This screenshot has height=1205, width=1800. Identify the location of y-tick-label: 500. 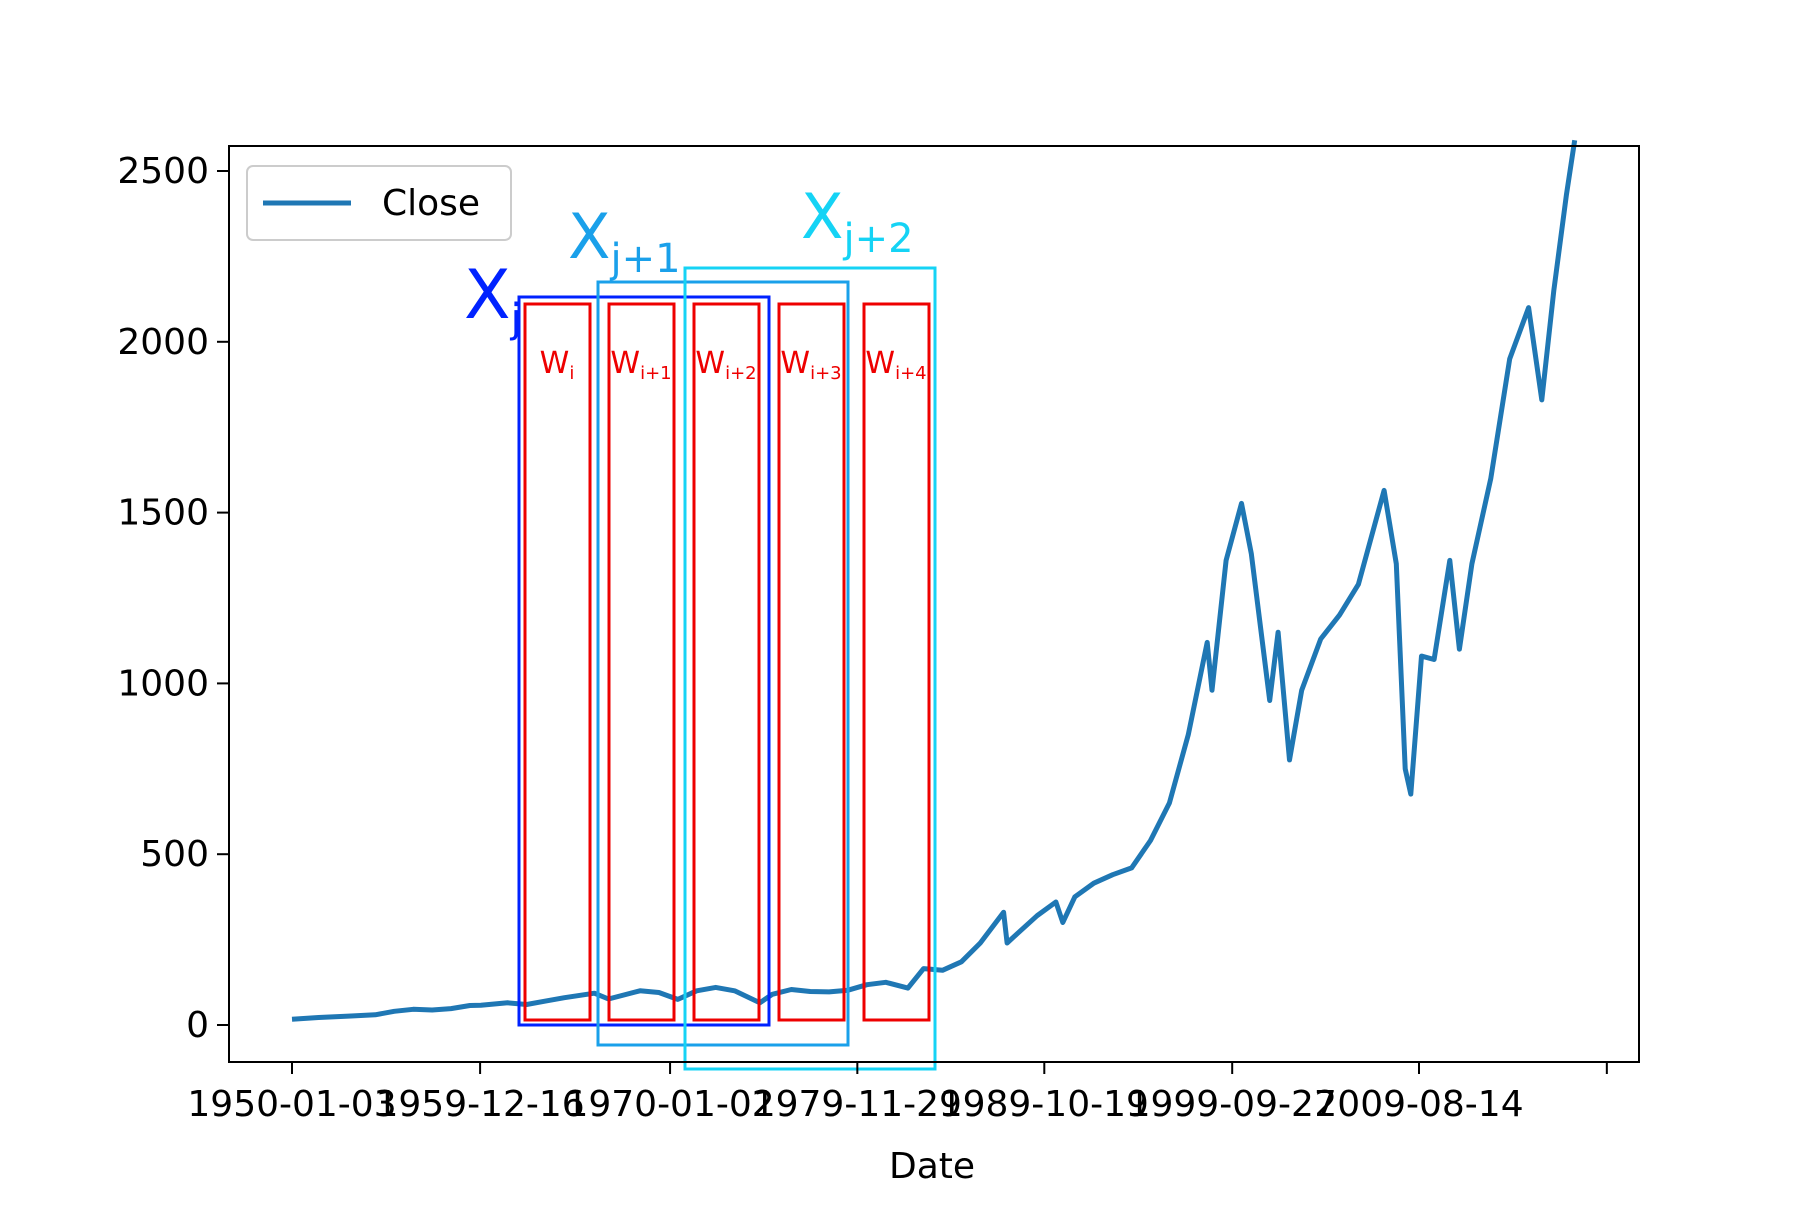
(174, 854).